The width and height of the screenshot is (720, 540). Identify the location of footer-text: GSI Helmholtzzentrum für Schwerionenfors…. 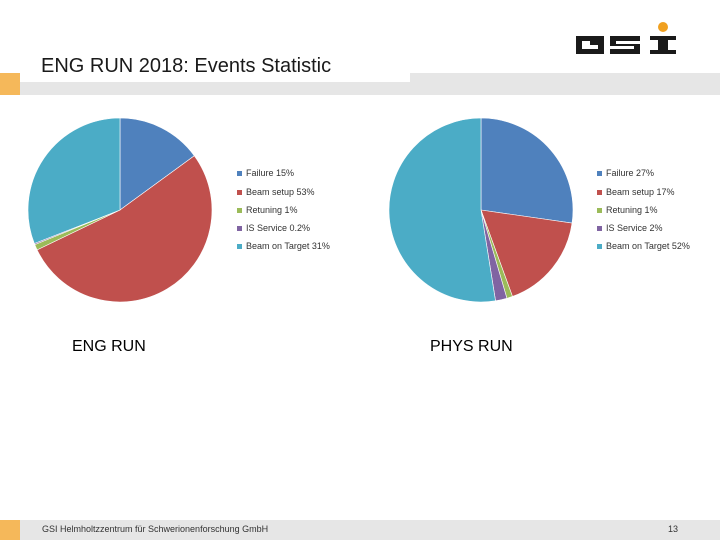
(155, 529).